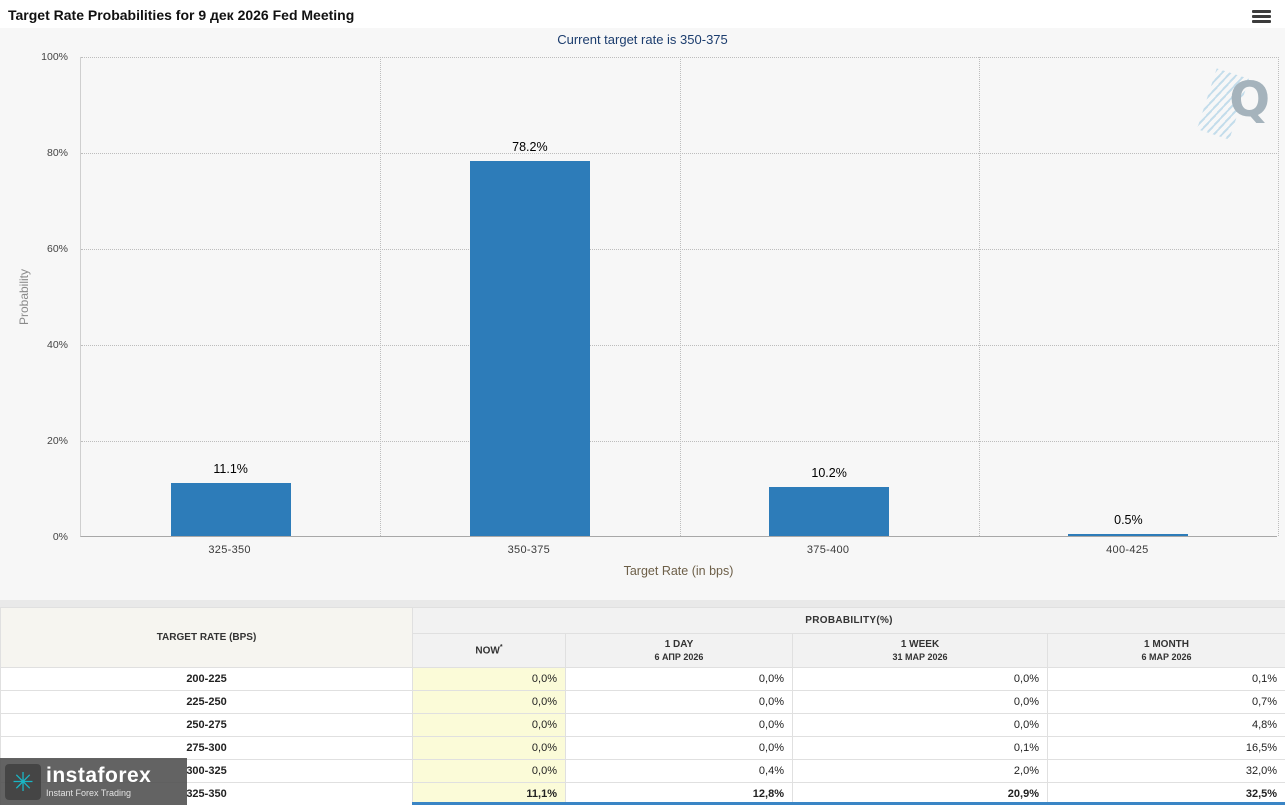 The width and height of the screenshot is (1285, 805). I want to click on target-rate-cell: 250-275, so click(206, 725).